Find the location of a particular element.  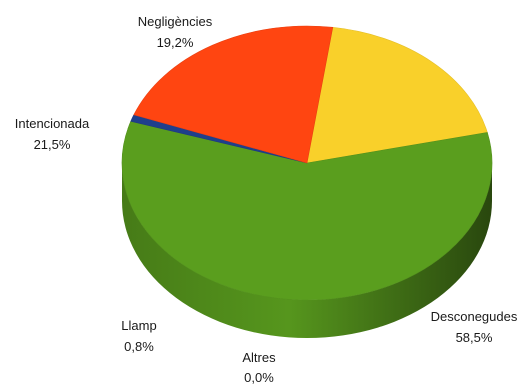

slice-value-desconegudes: 58,5% is located at coordinates (474, 337).